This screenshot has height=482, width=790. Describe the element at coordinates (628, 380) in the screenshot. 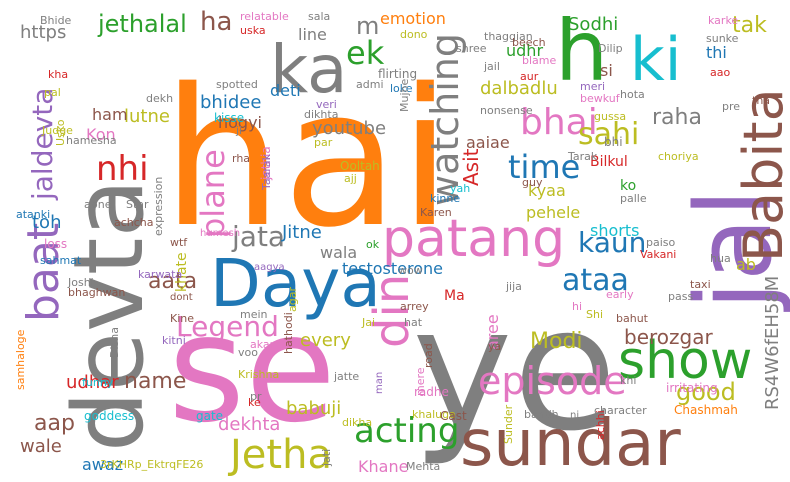

I see `word-khi: khi` at that location.